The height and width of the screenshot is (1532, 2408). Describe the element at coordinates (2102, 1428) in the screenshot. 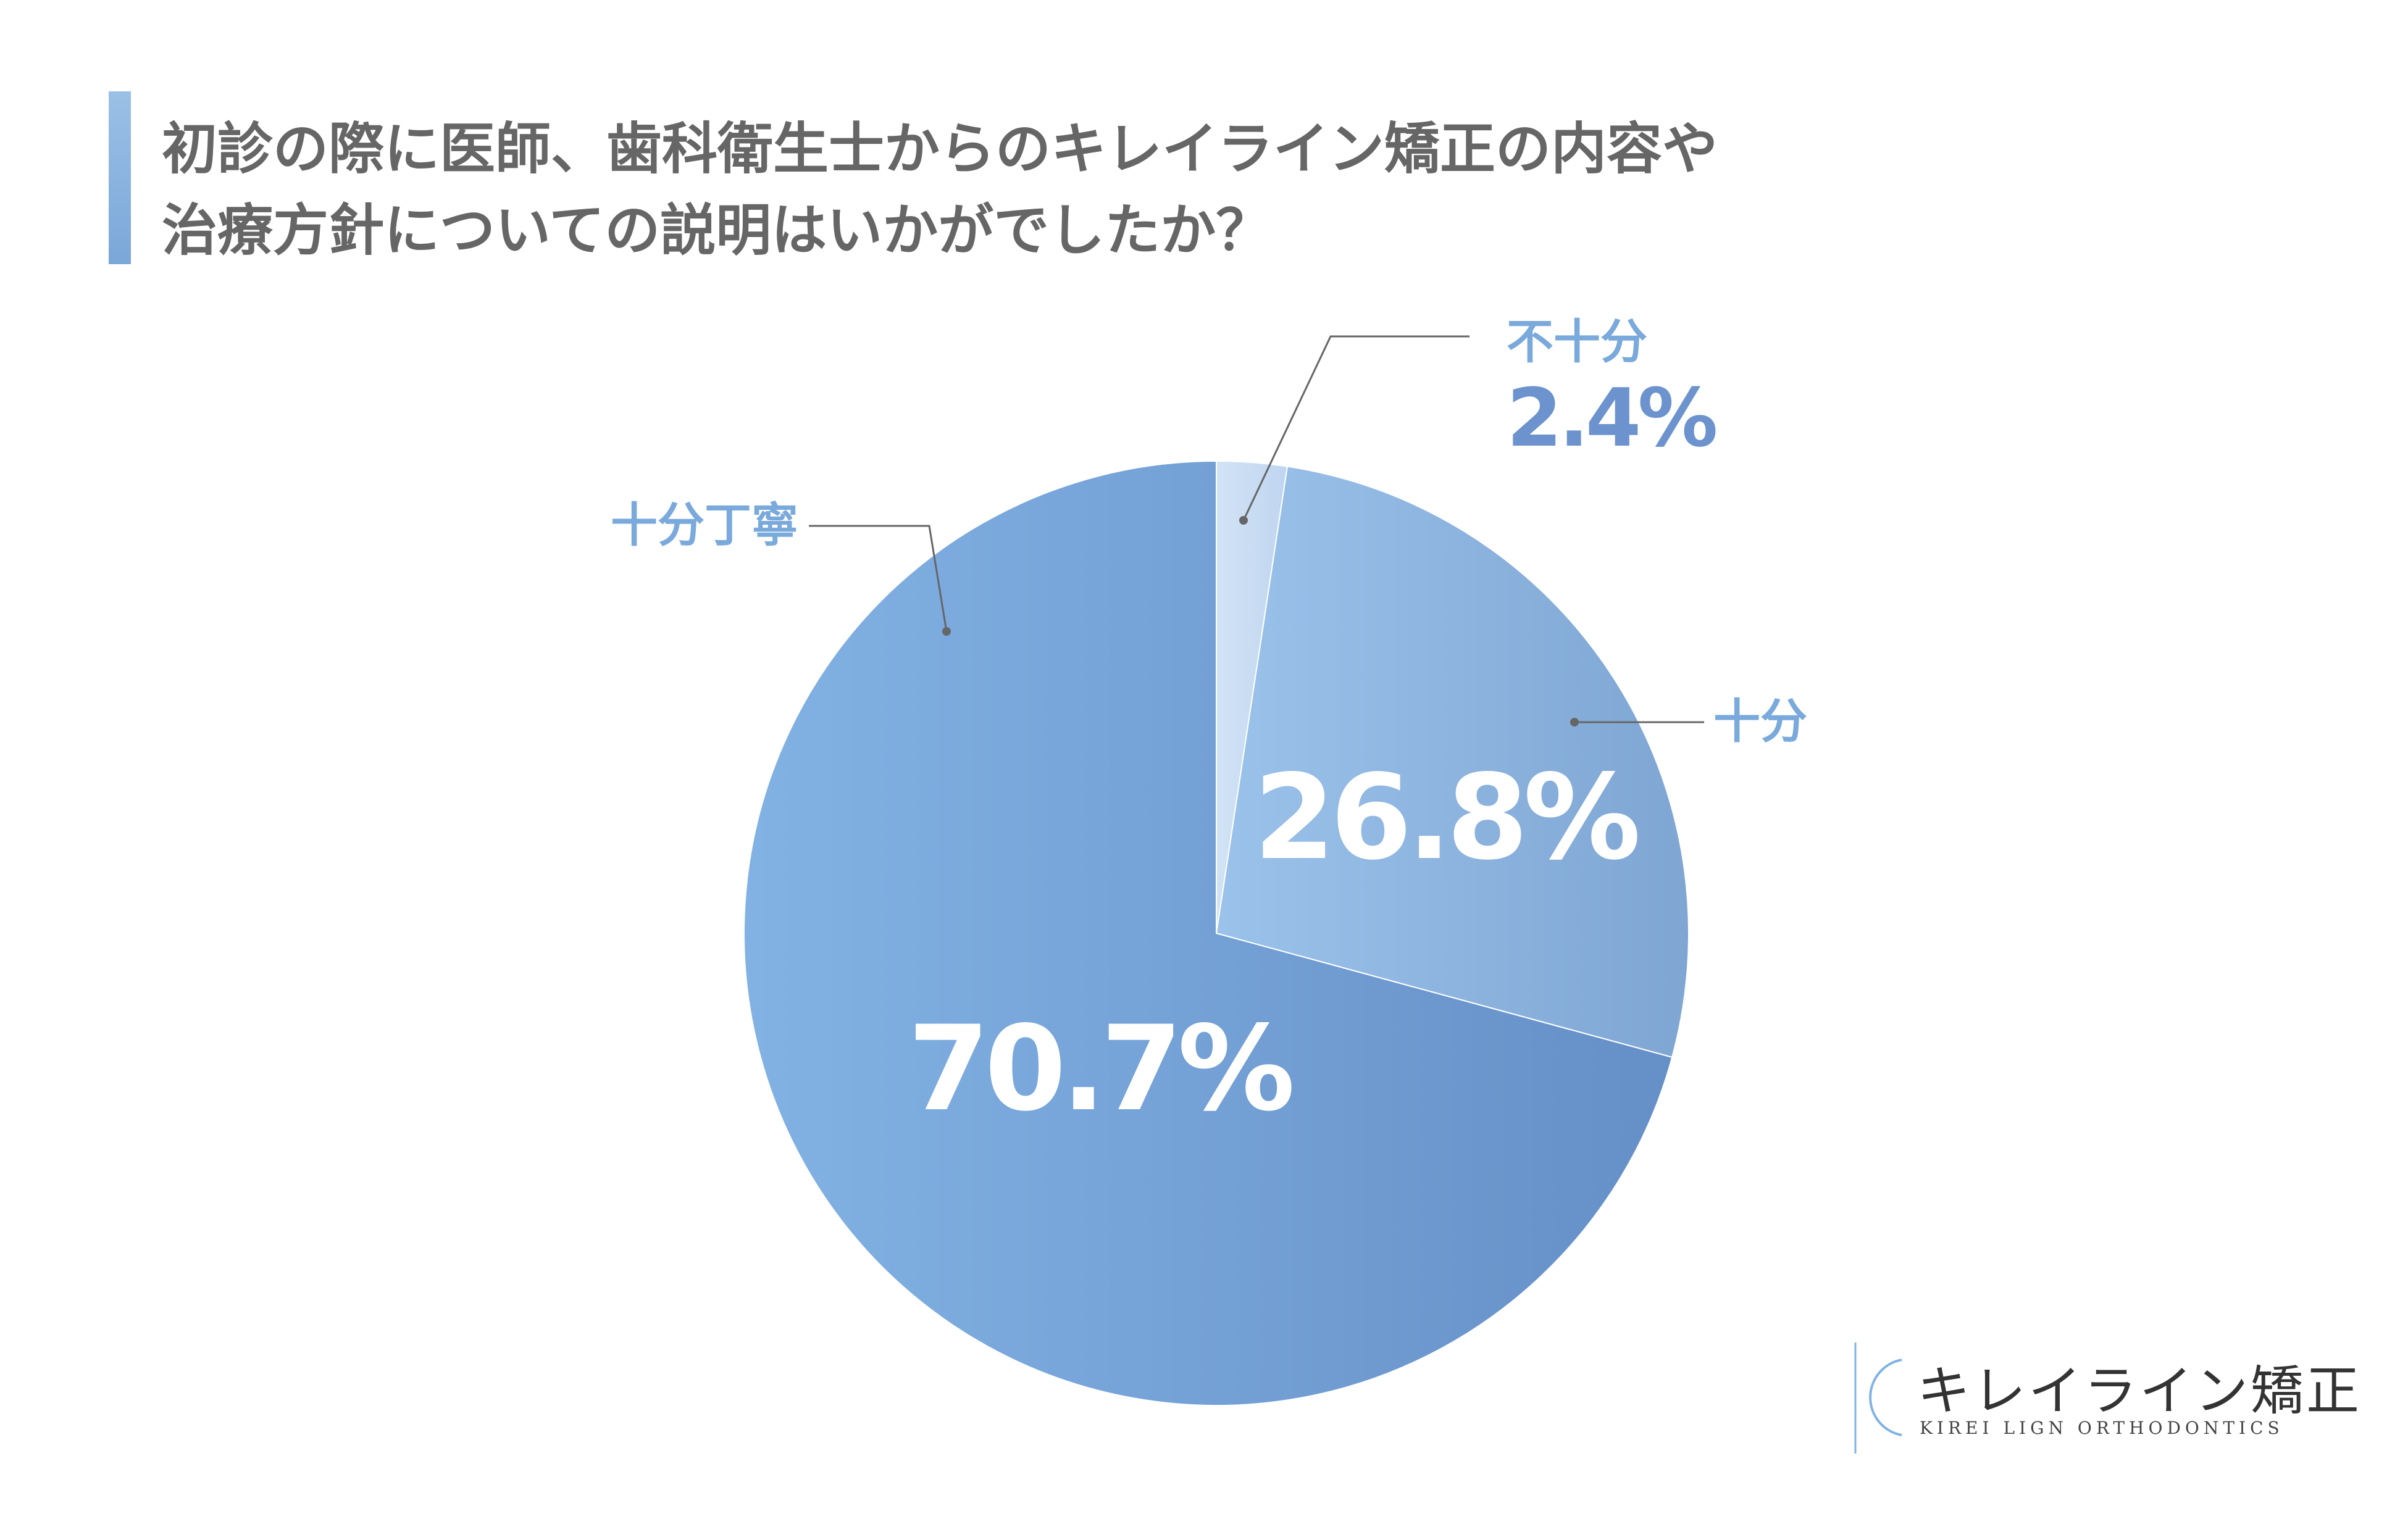

I see `logo-subtitle: KIREI LIGN ORTHODONTICS` at that location.